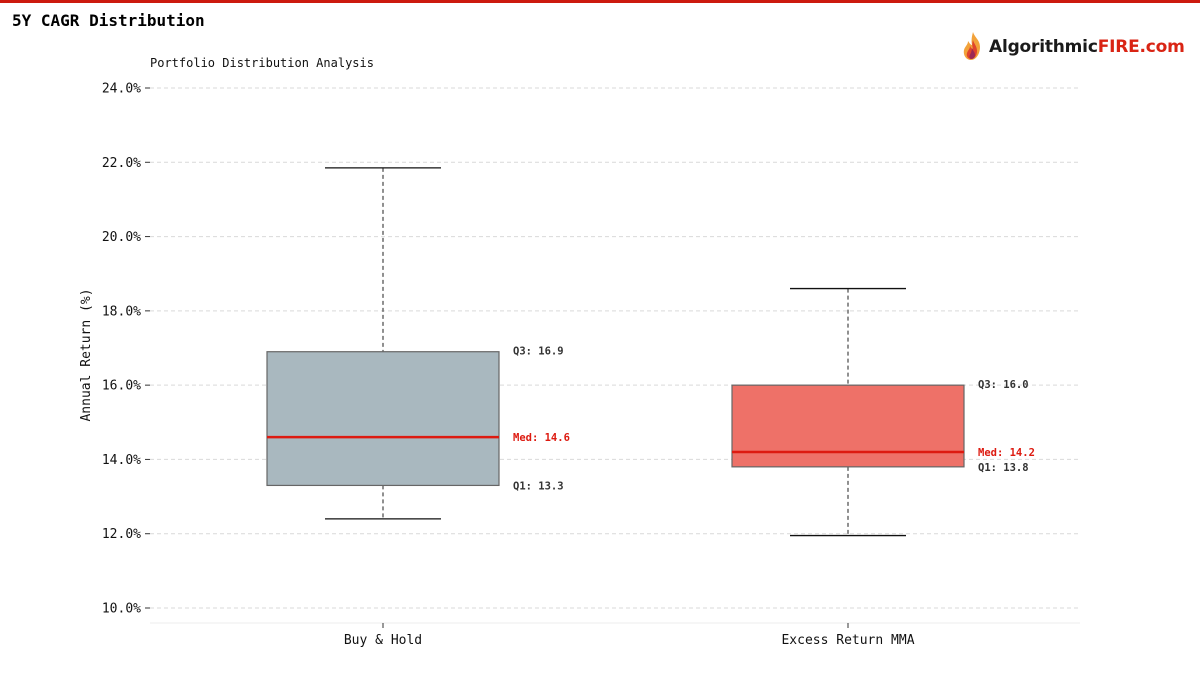 The height and width of the screenshot is (700, 1200). What do you see at coordinates (600, 1) in the screenshot?
I see `top-accent-bar` at bounding box center [600, 1].